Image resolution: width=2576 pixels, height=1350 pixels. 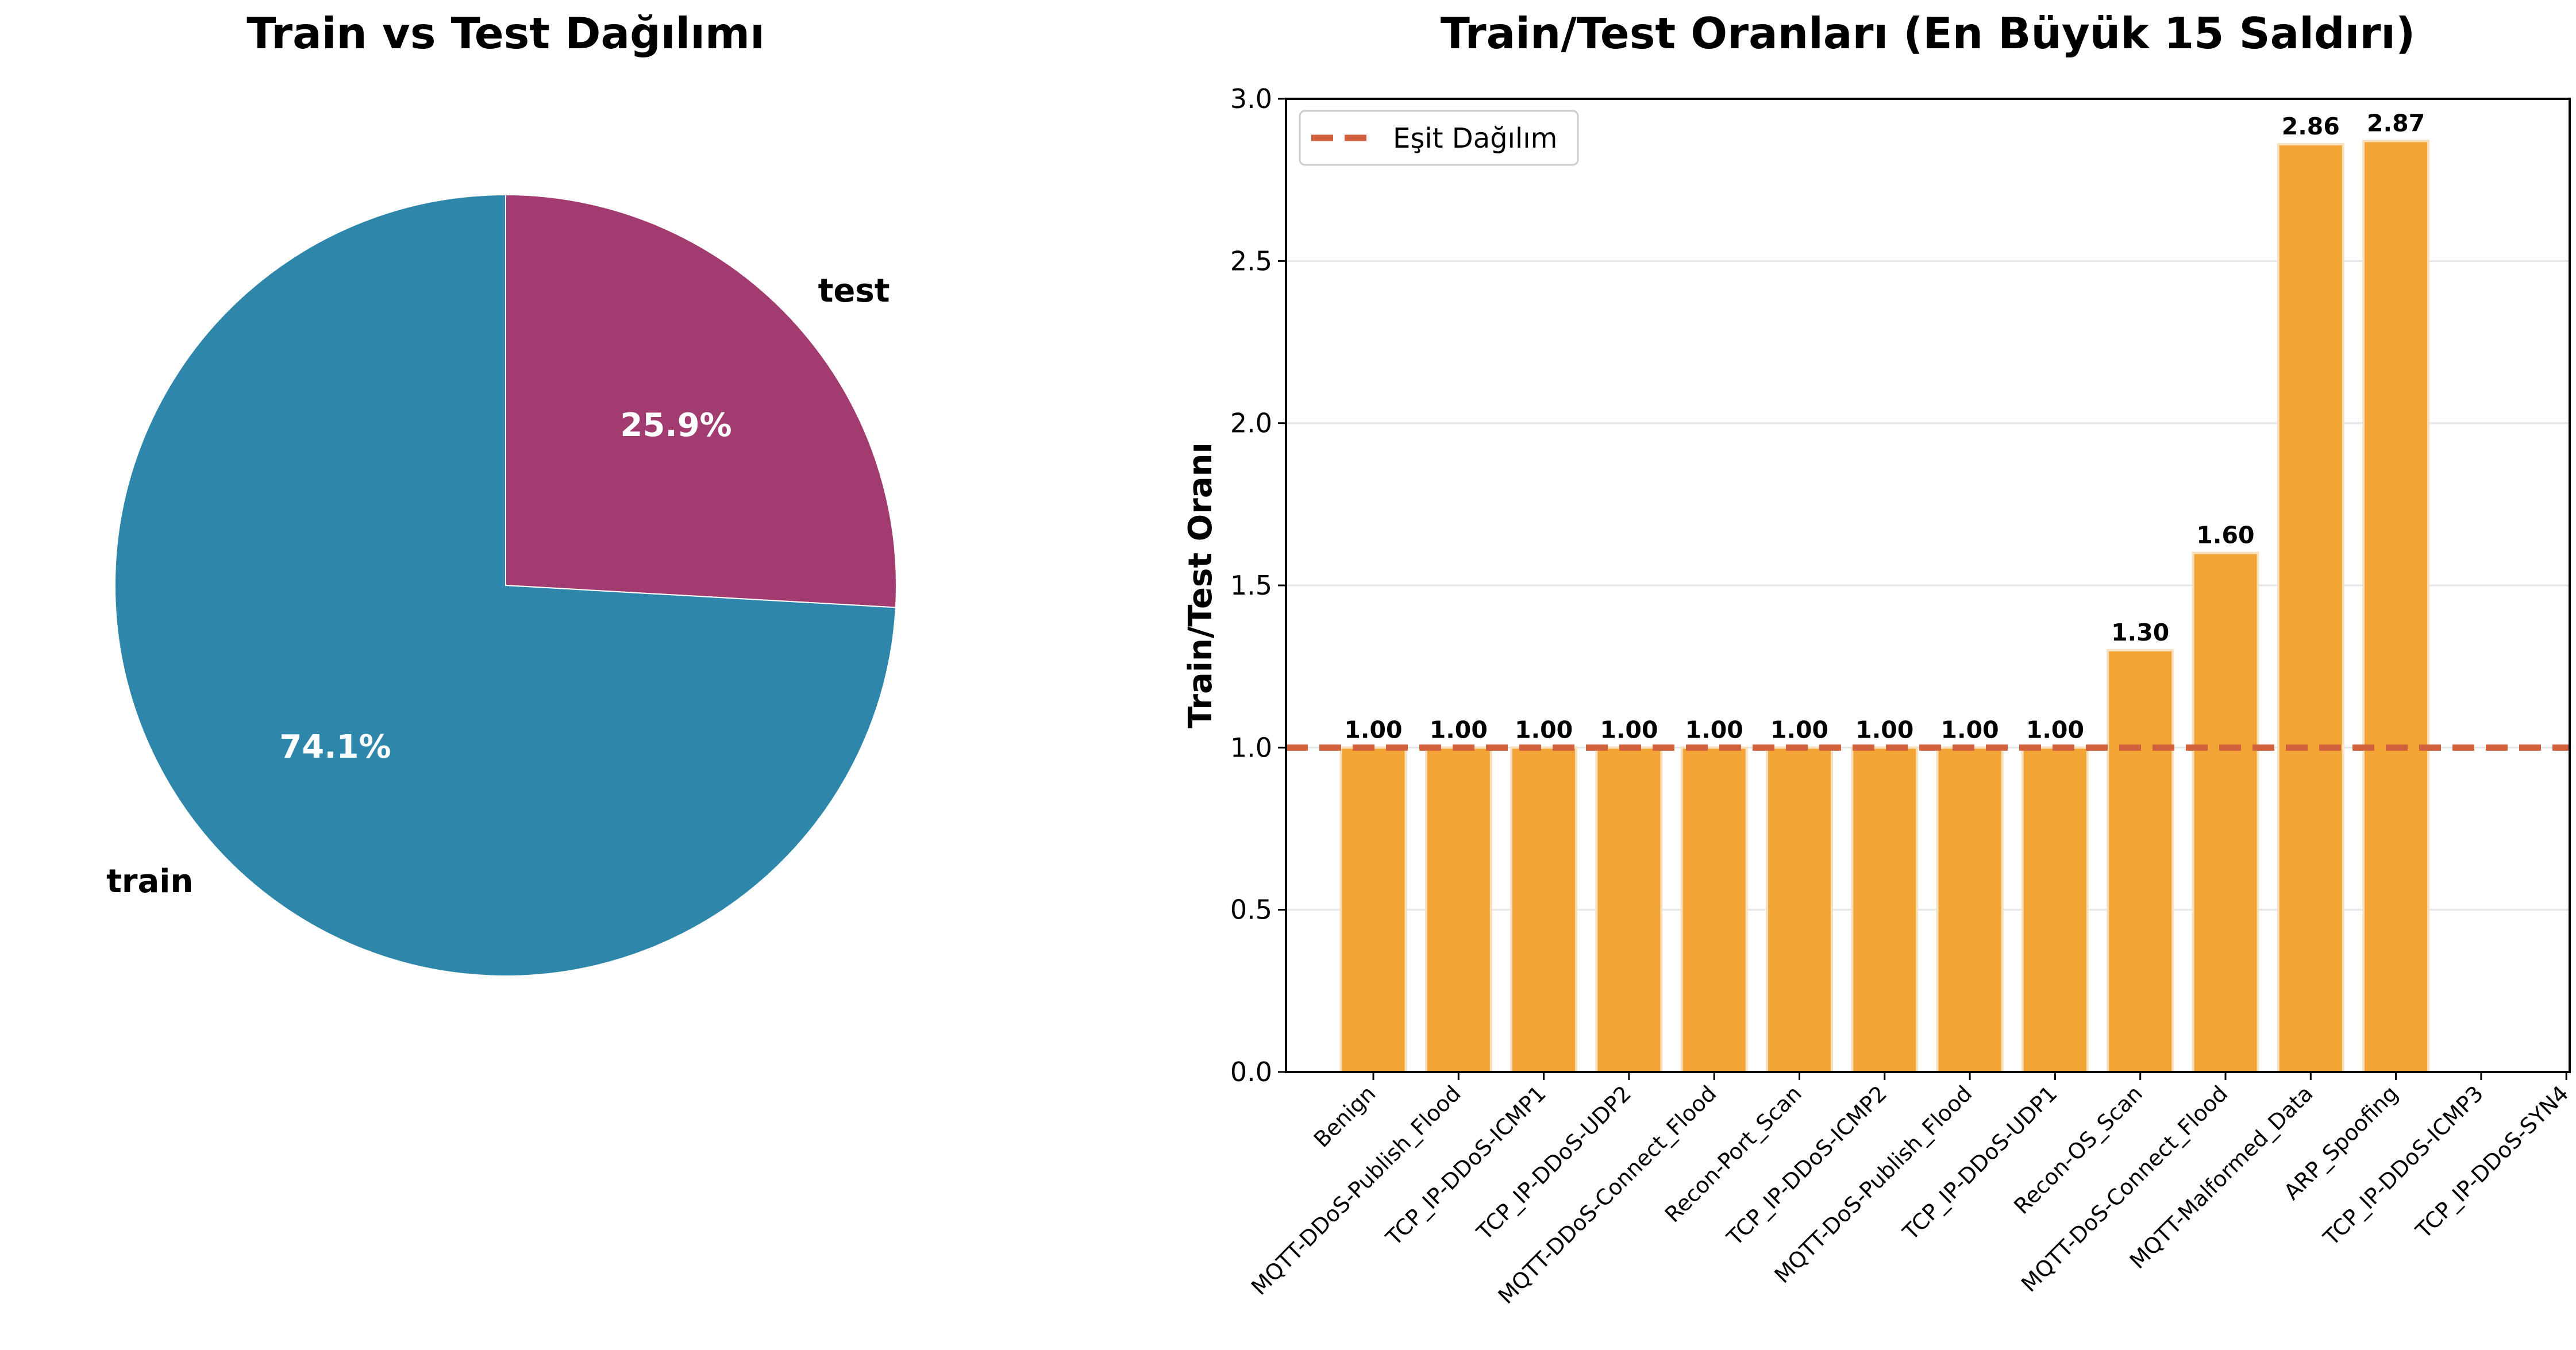 What do you see at coordinates (1251, 424) in the screenshot?
I see `y-tick-label: 2.0` at bounding box center [1251, 424].